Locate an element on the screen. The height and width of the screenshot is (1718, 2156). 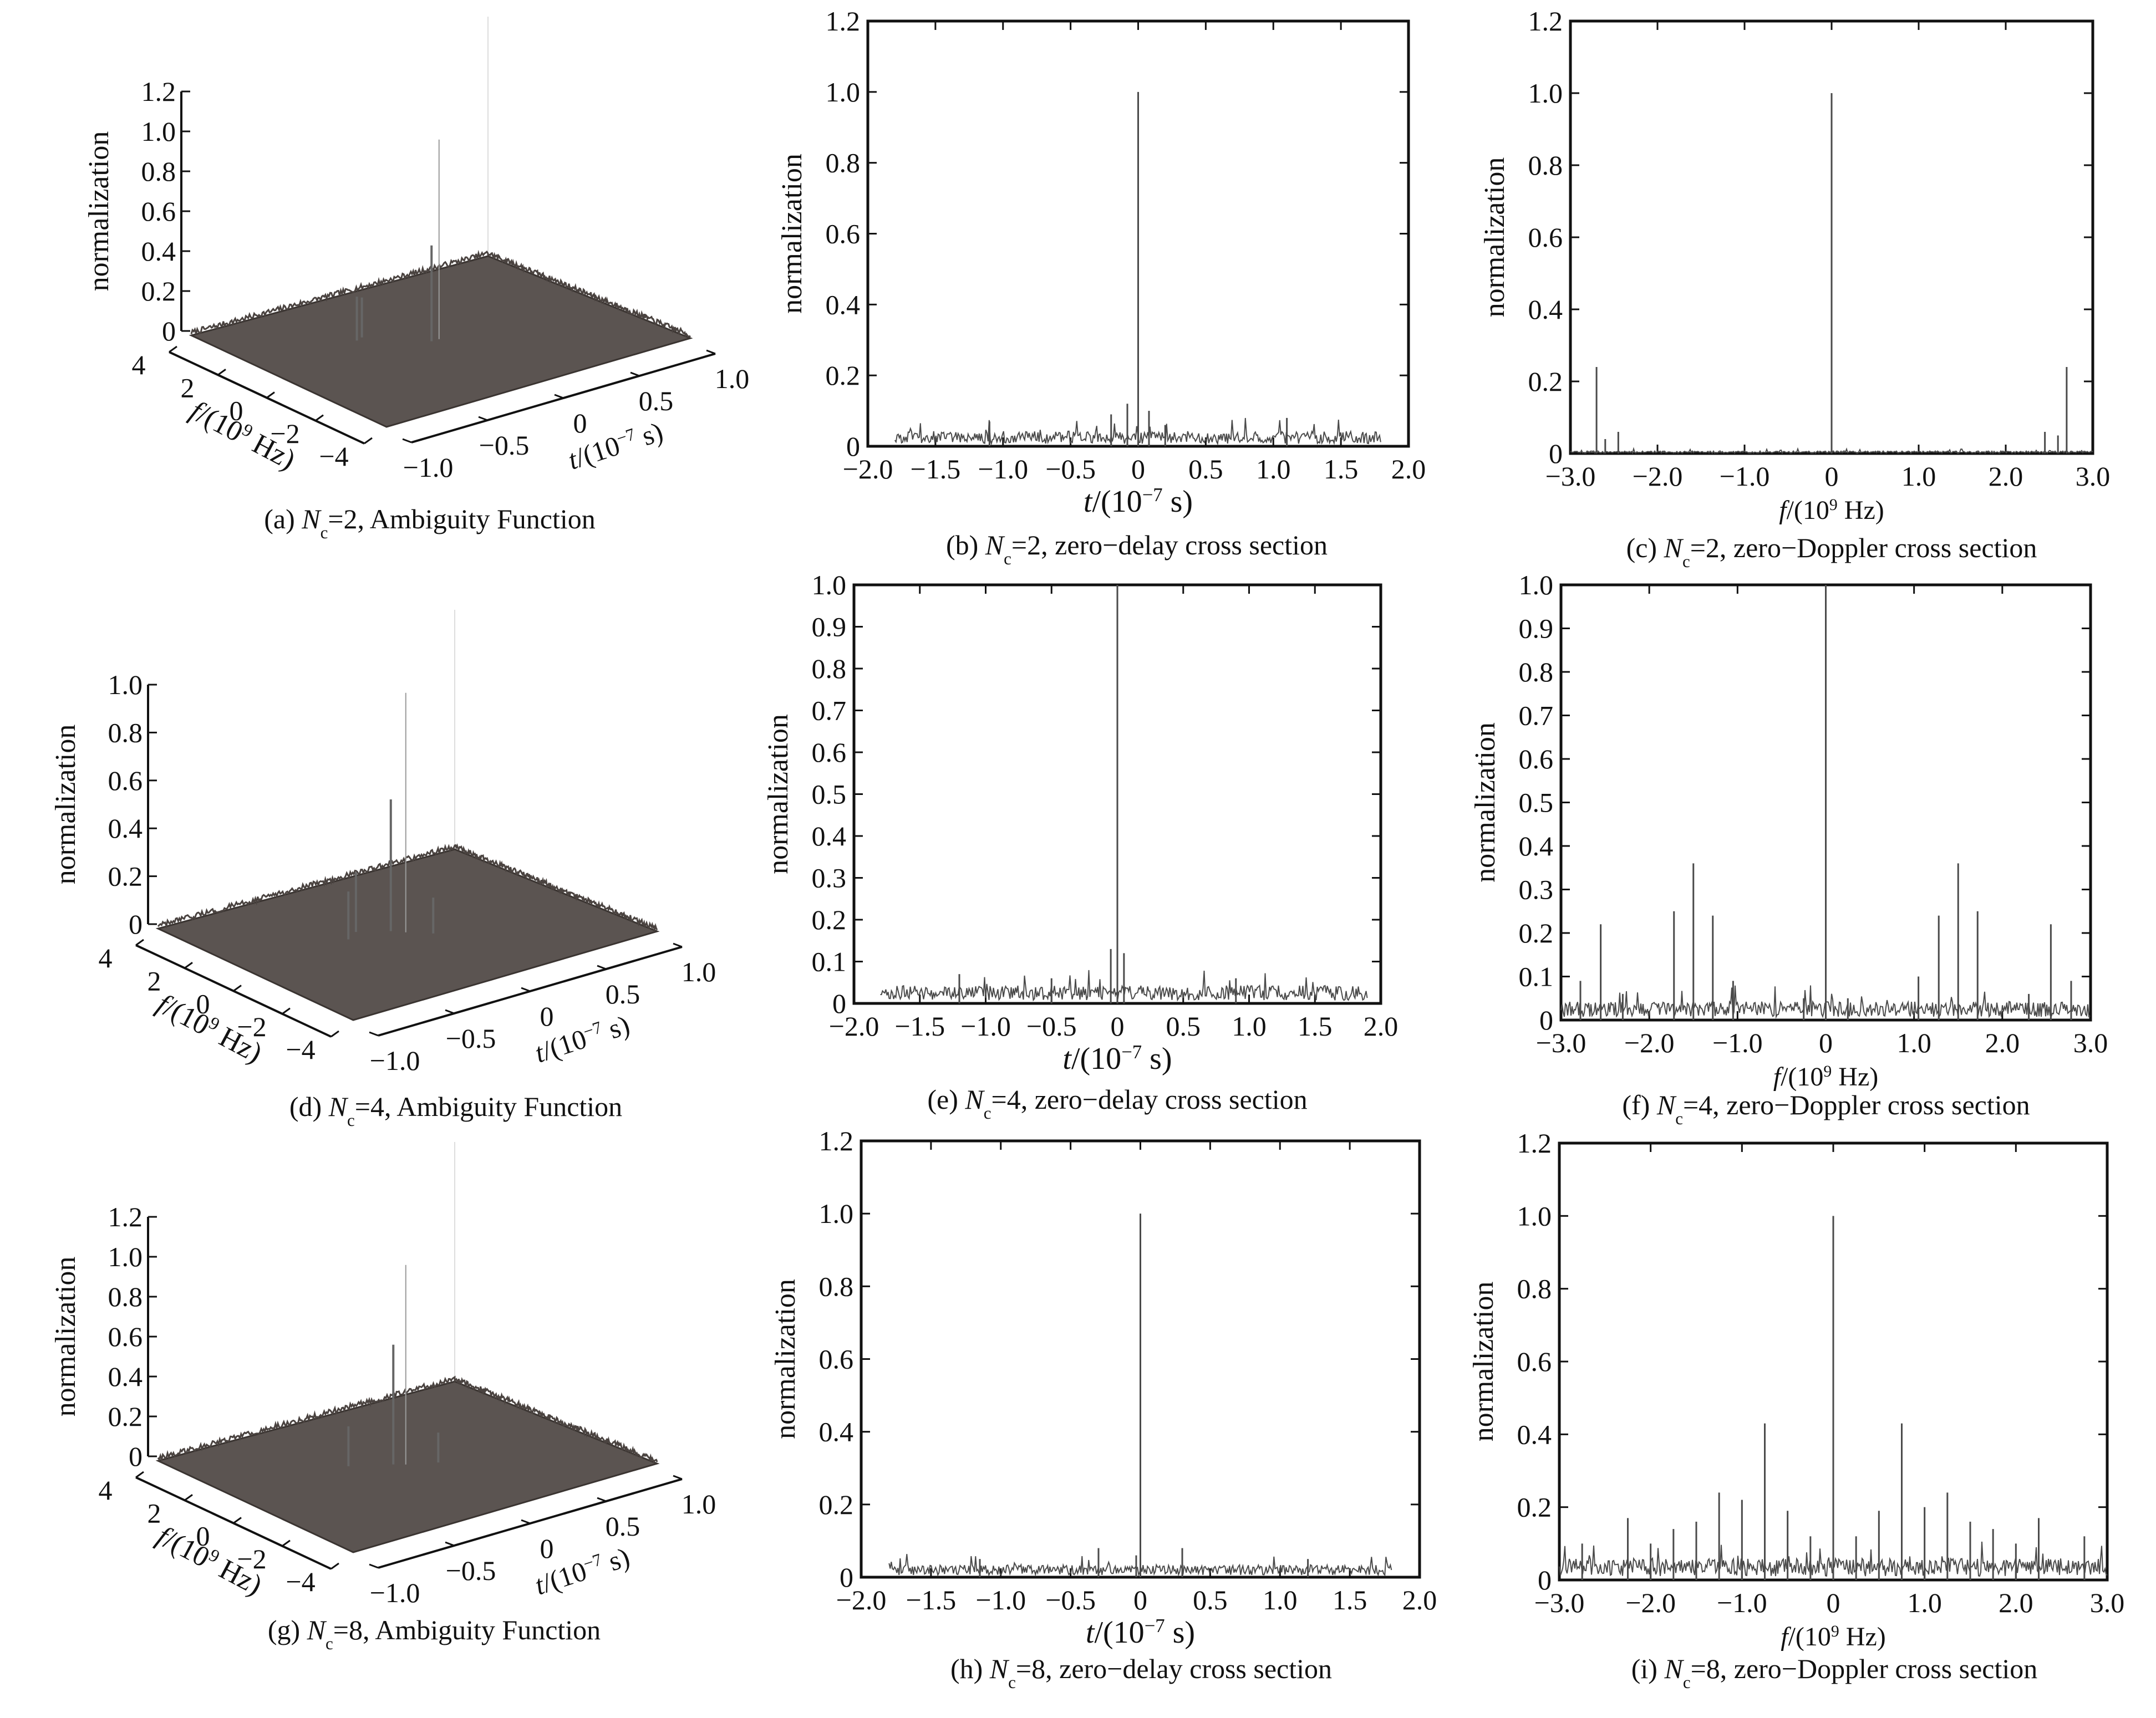
x-tick-label: 0.5 is located at coordinates (1210, 1599).